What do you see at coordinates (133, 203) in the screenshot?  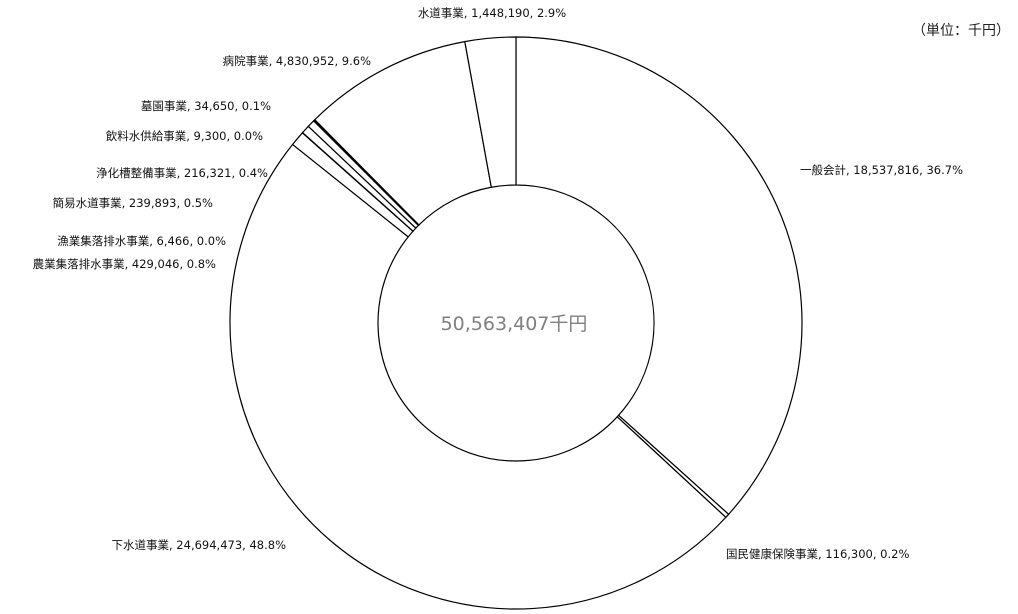 I see `slice-label-6: 簡易水道事業, 239,893, 0.5%` at bounding box center [133, 203].